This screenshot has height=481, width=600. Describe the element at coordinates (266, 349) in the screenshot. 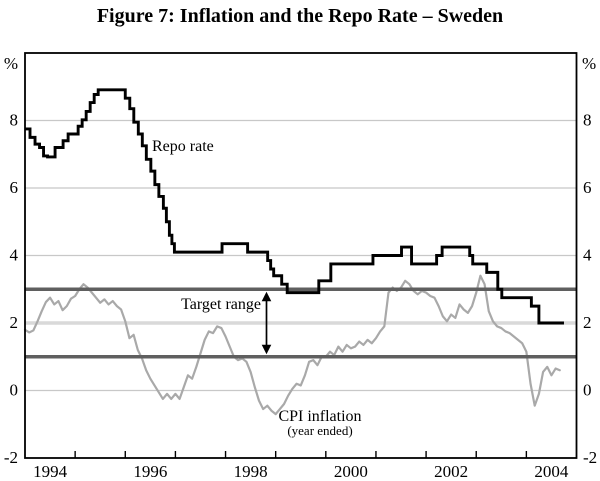

I see `target-range-arrowhead-down` at that location.